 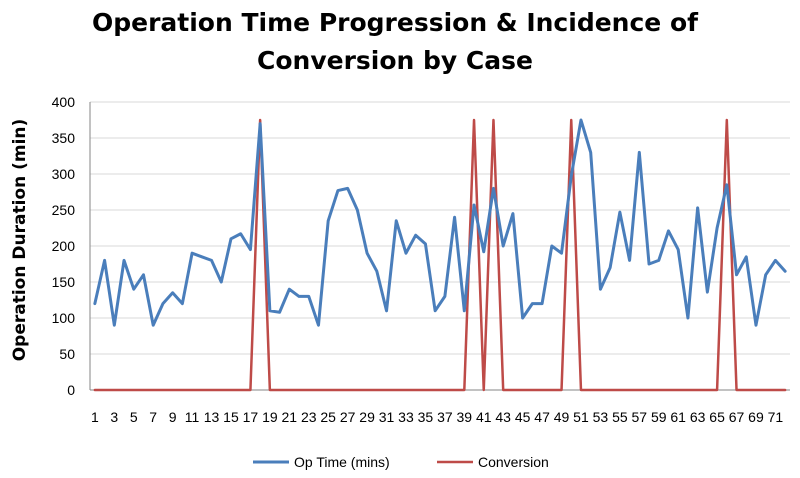 I want to click on x-tick-label: 23, so click(x=309, y=417).